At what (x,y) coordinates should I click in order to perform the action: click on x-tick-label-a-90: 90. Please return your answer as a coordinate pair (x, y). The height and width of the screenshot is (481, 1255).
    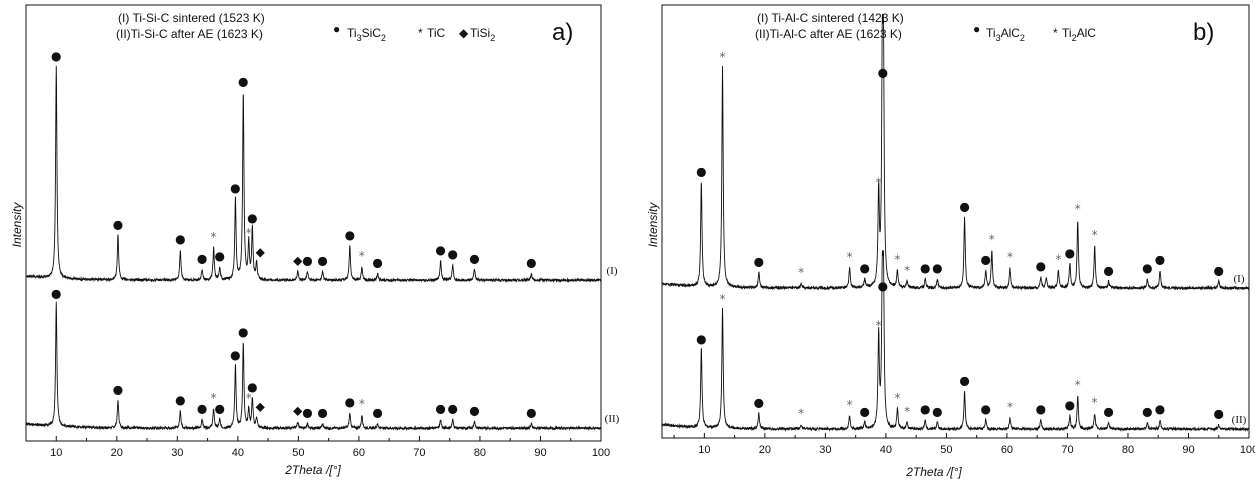
    Looking at the image, I should click on (540, 453).